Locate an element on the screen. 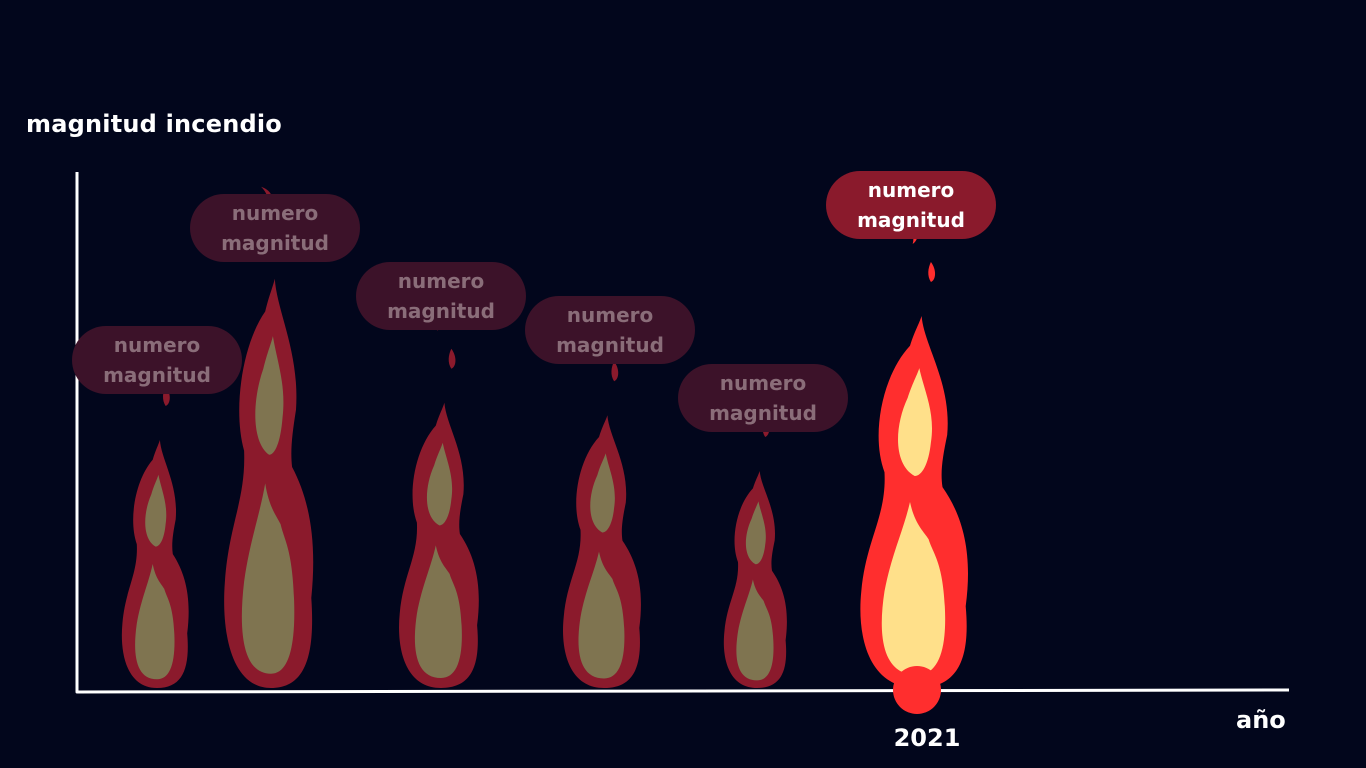 The height and width of the screenshot is (768, 1366). y-axis-title: magnitud incendio is located at coordinates (154, 124).